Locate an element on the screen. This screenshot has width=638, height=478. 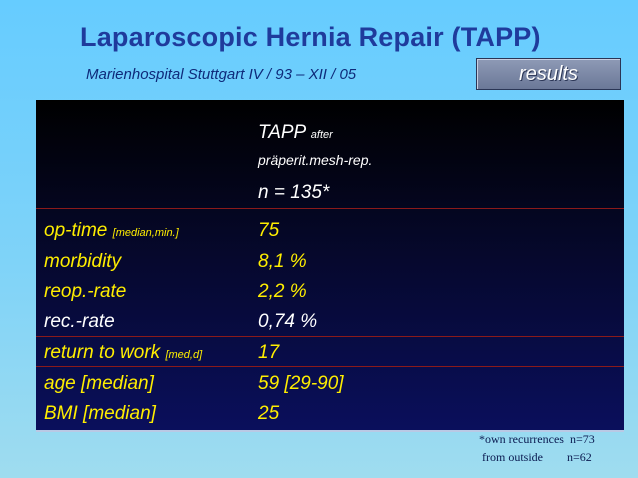
footnote-from-outside: from outside n=62 is located at coordinates (535, 457).